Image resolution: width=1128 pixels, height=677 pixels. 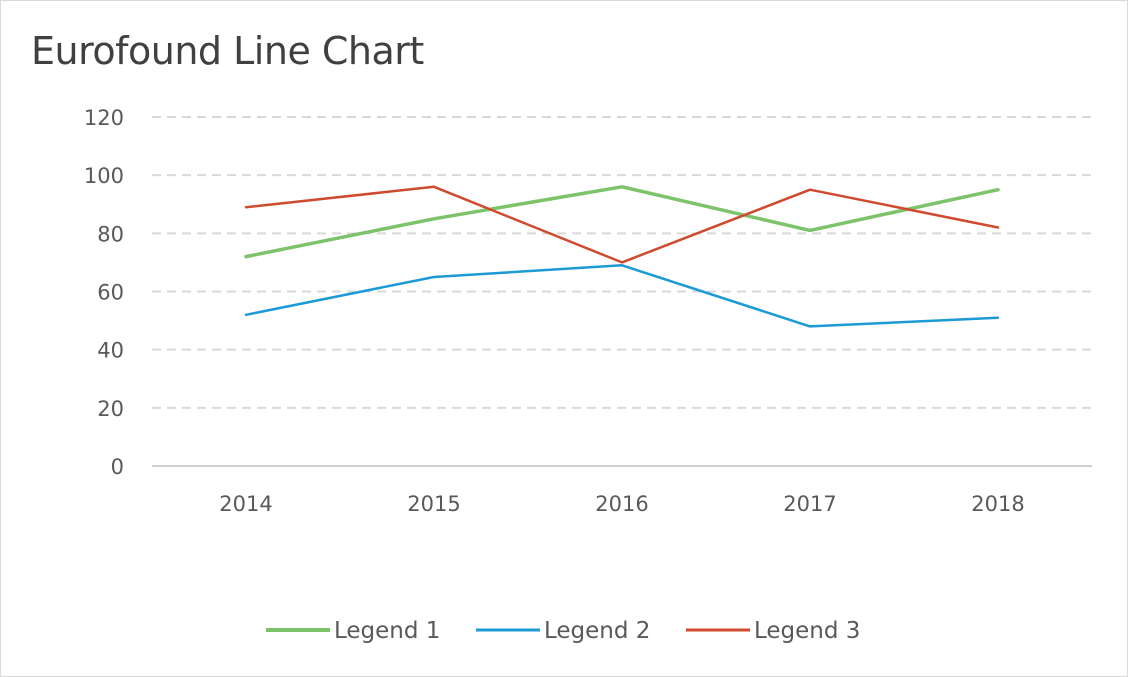 I want to click on series-lines, so click(x=622, y=256).